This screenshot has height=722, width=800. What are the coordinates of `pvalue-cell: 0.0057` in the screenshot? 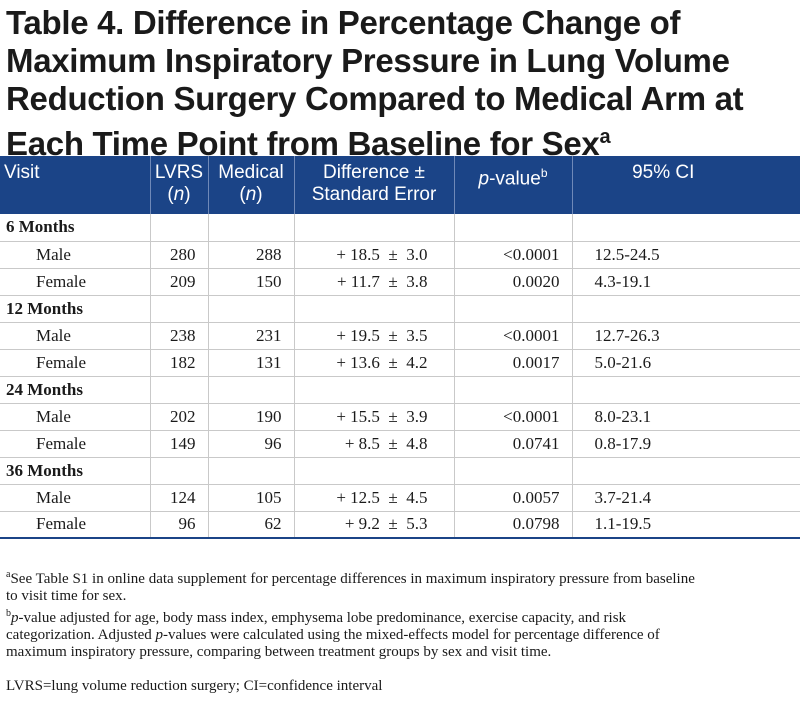 It's located at (512, 498).